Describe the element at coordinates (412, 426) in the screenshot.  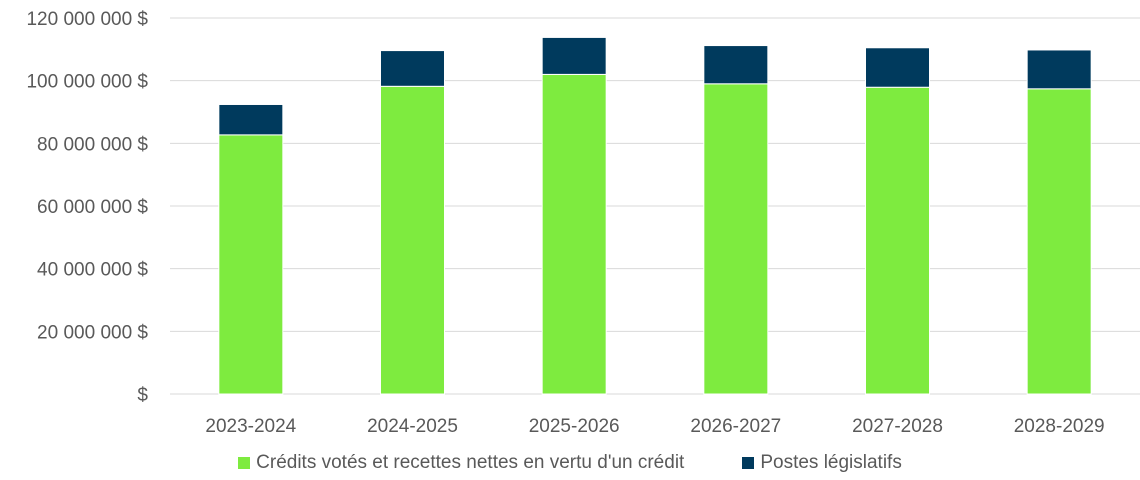
I see `x-tick-label: 2024-2025` at that location.